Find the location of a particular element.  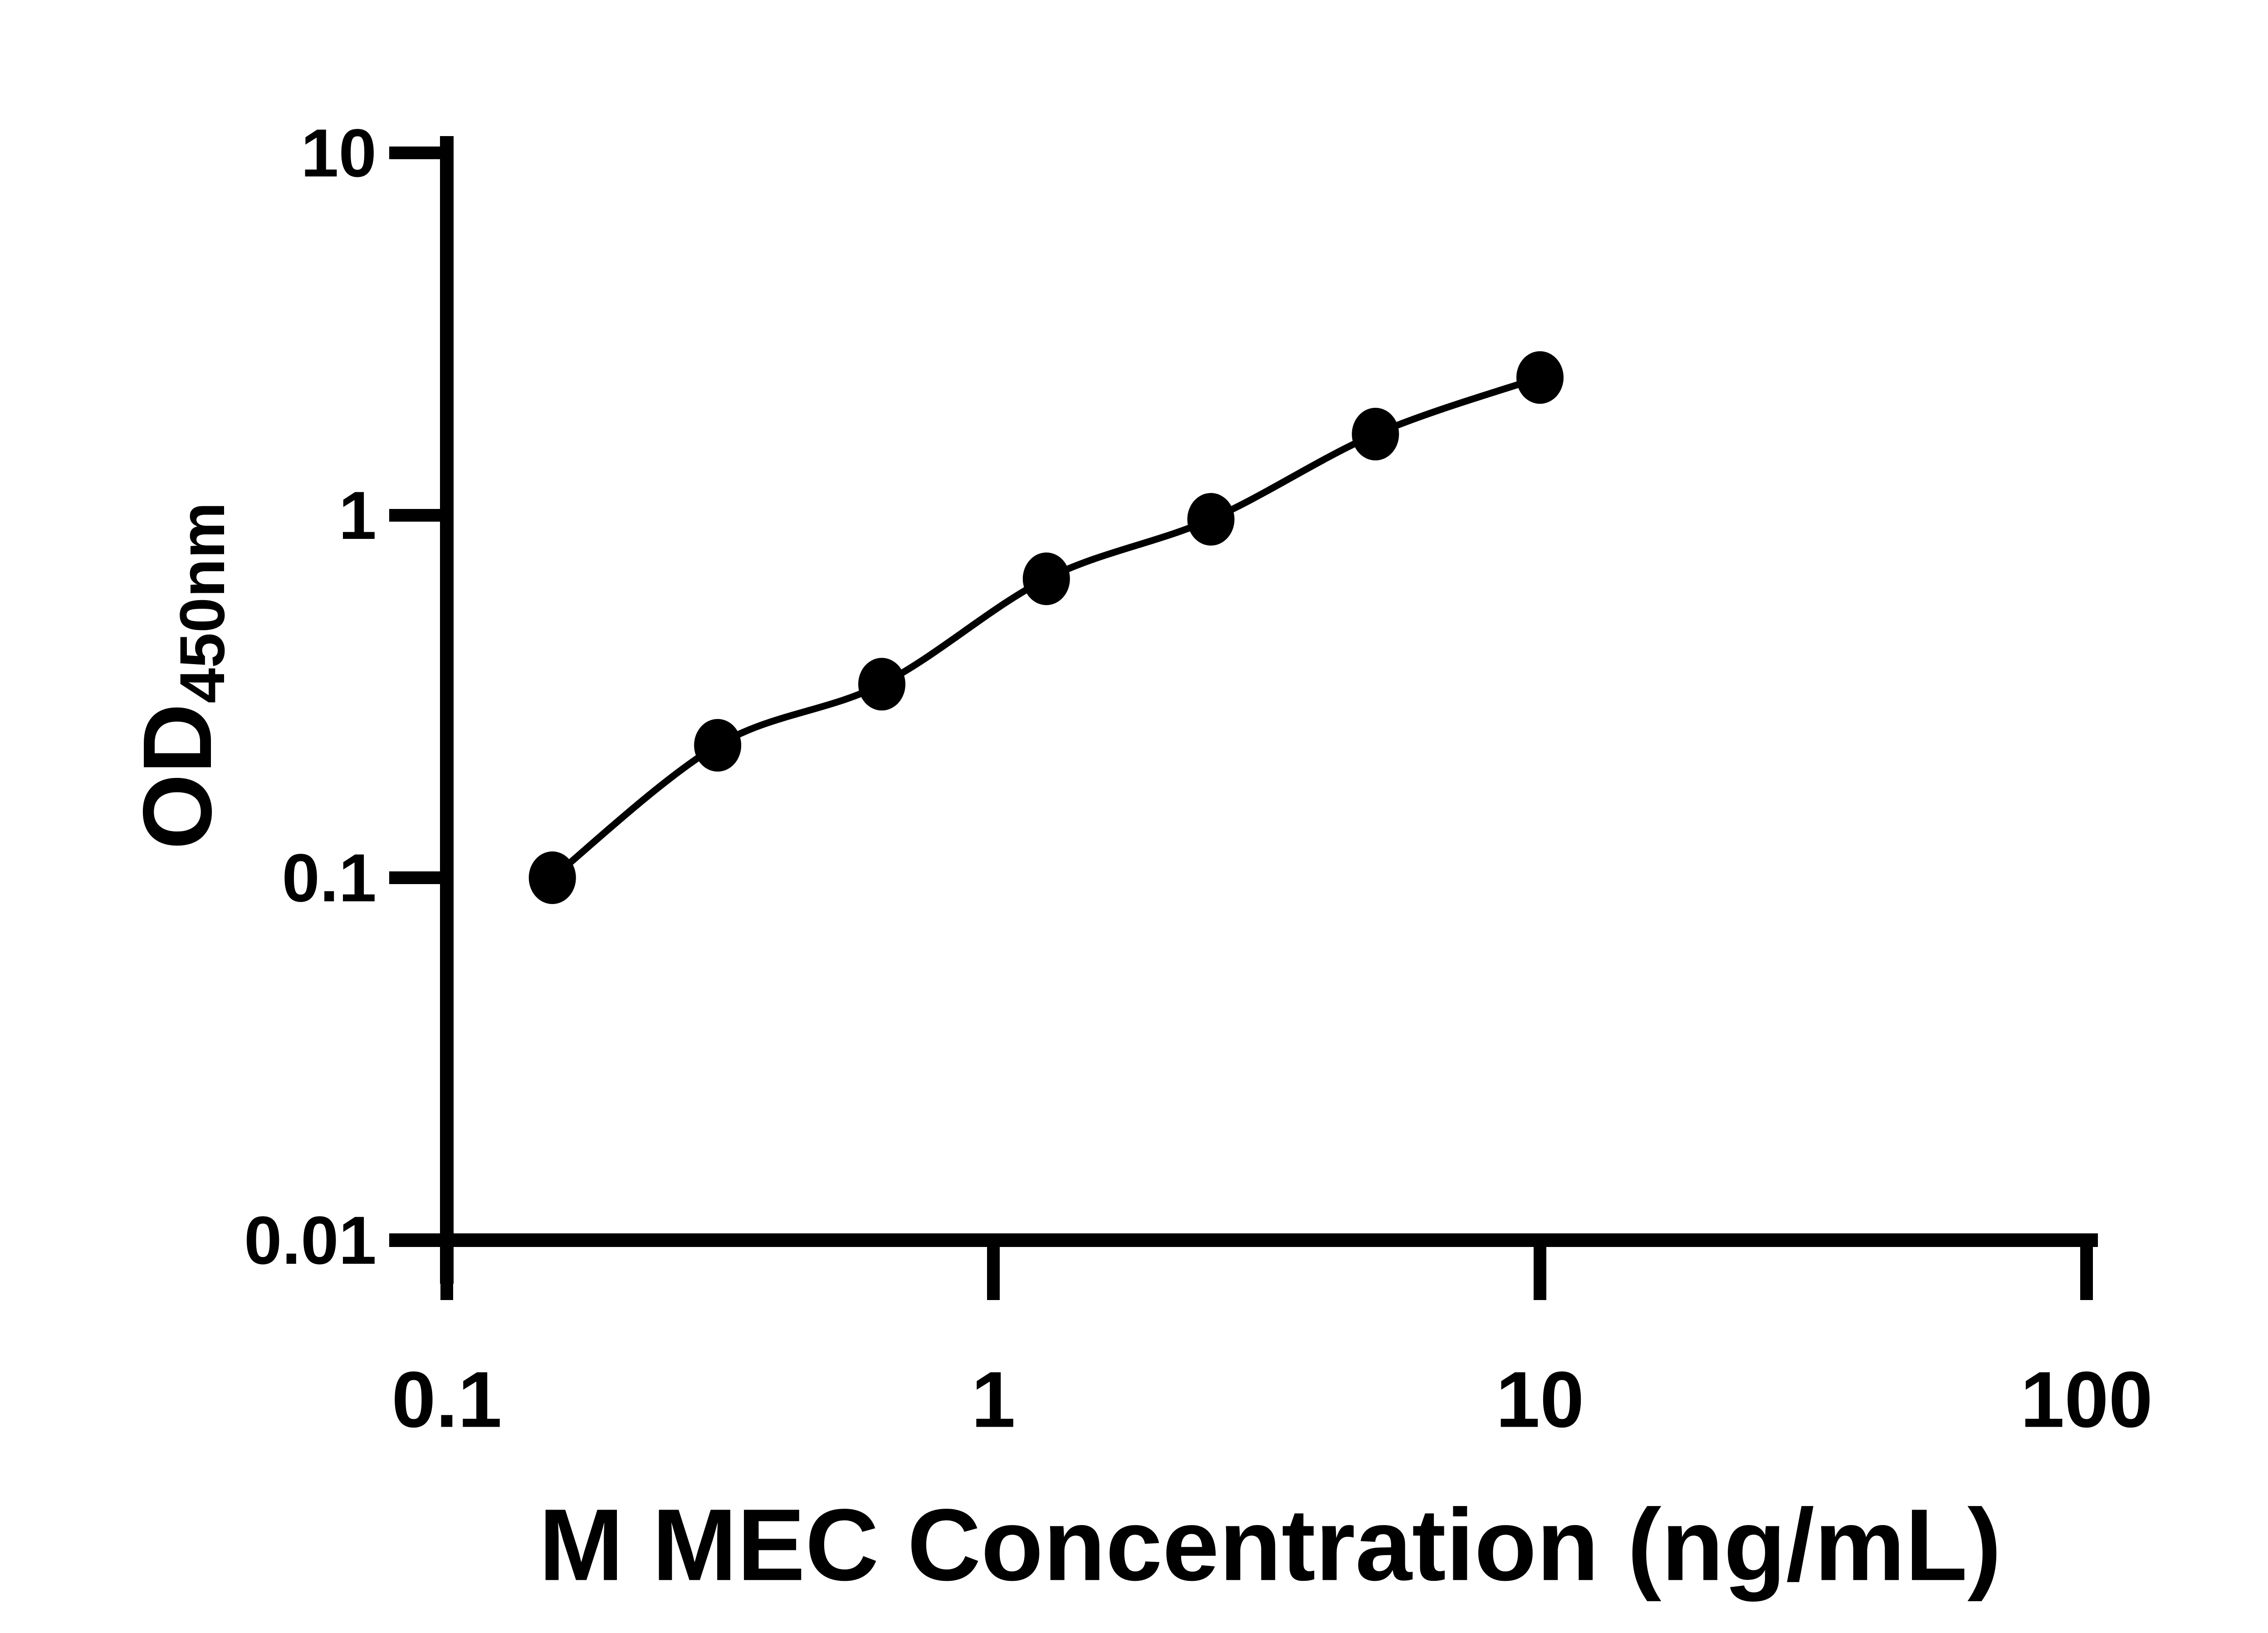

x-axis-ticks is located at coordinates (1266, 1270).